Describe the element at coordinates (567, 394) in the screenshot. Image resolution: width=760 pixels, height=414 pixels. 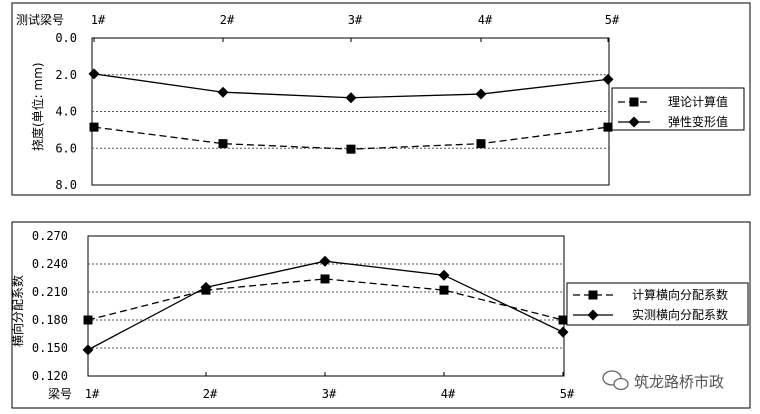
I see `chart2-x-tick-label: 5#` at that location.